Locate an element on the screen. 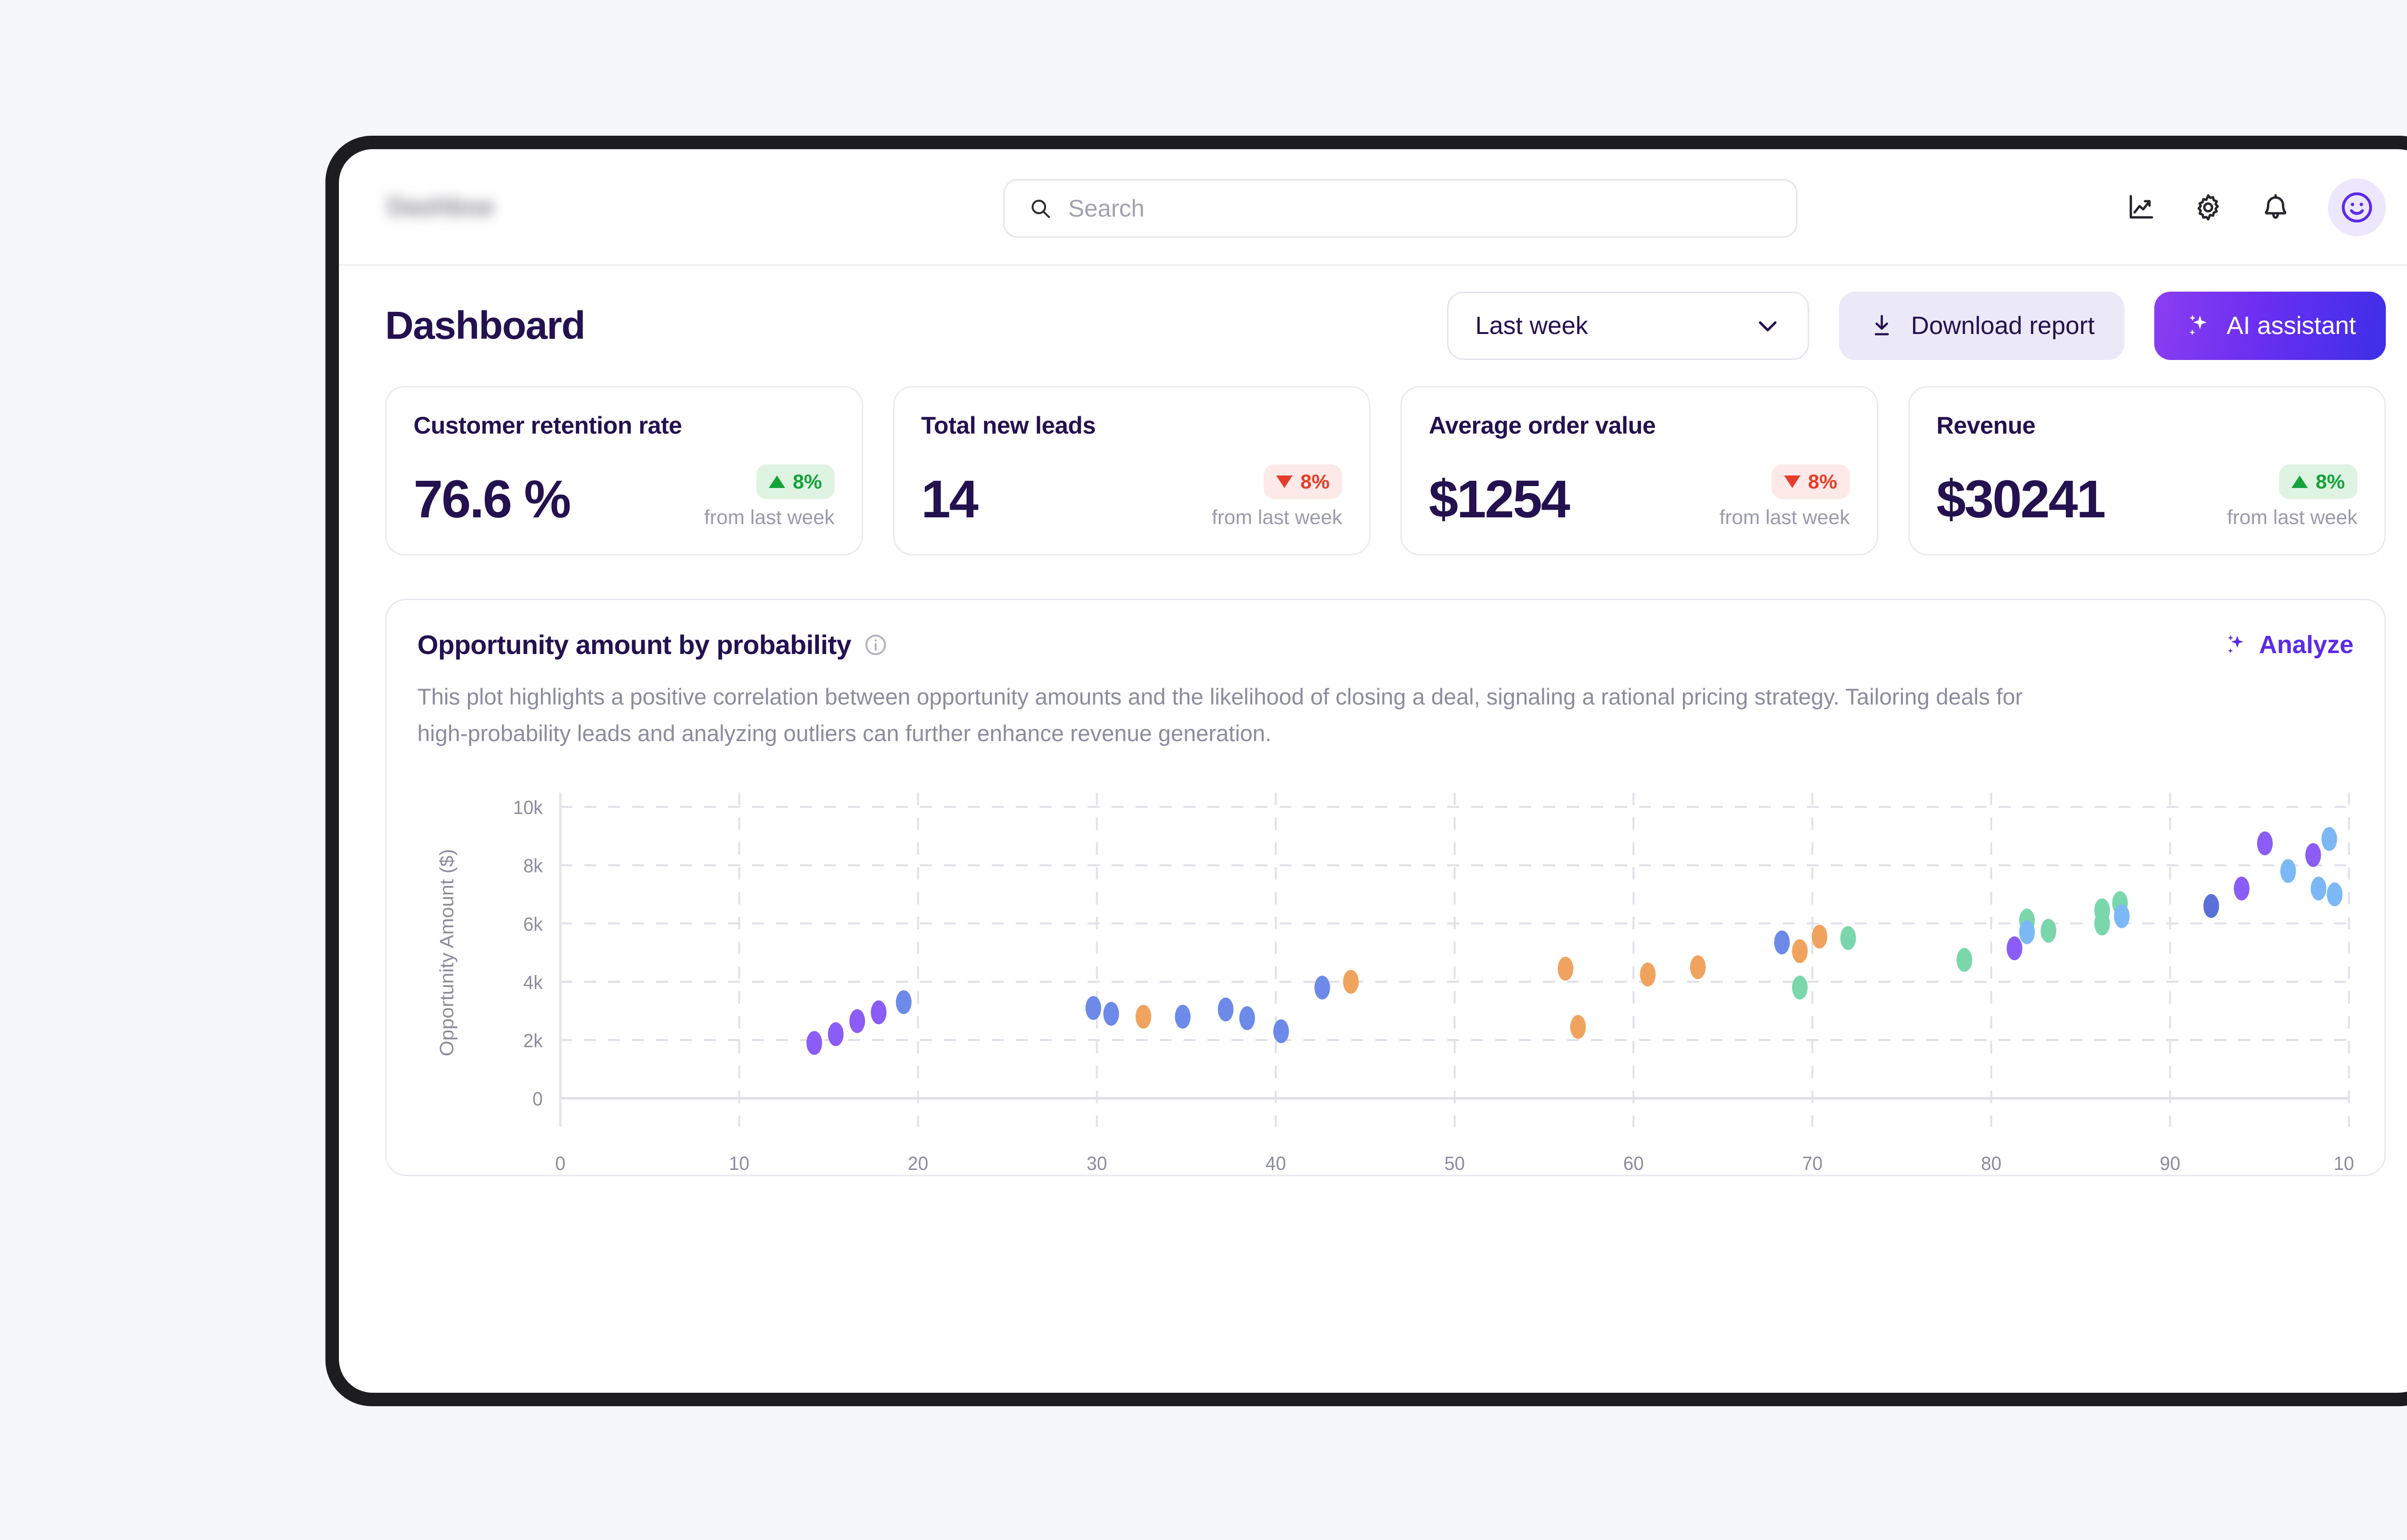 The width and height of the screenshot is (2407, 1540). kpi-value: $1254 is located at coordinates (1499, 499).